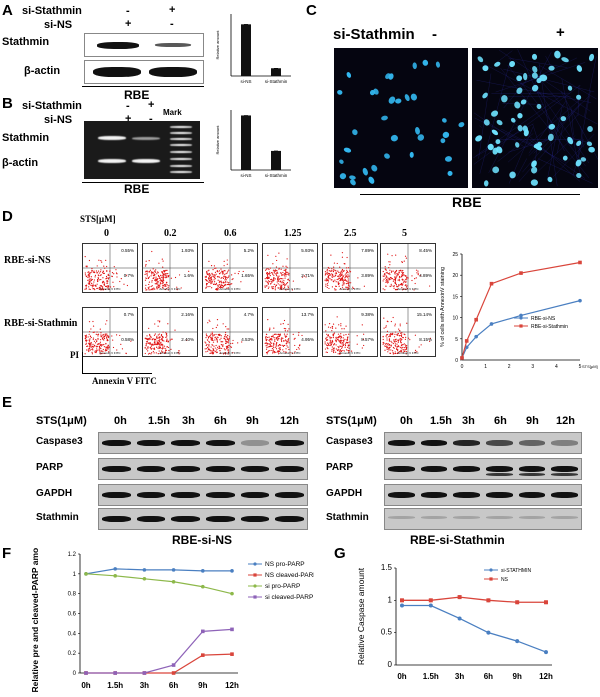  What do you see at coordinates (404, 233) in the screenshot?
I see `panel-d-conc-5: 5` at bounding box center [404, 233].